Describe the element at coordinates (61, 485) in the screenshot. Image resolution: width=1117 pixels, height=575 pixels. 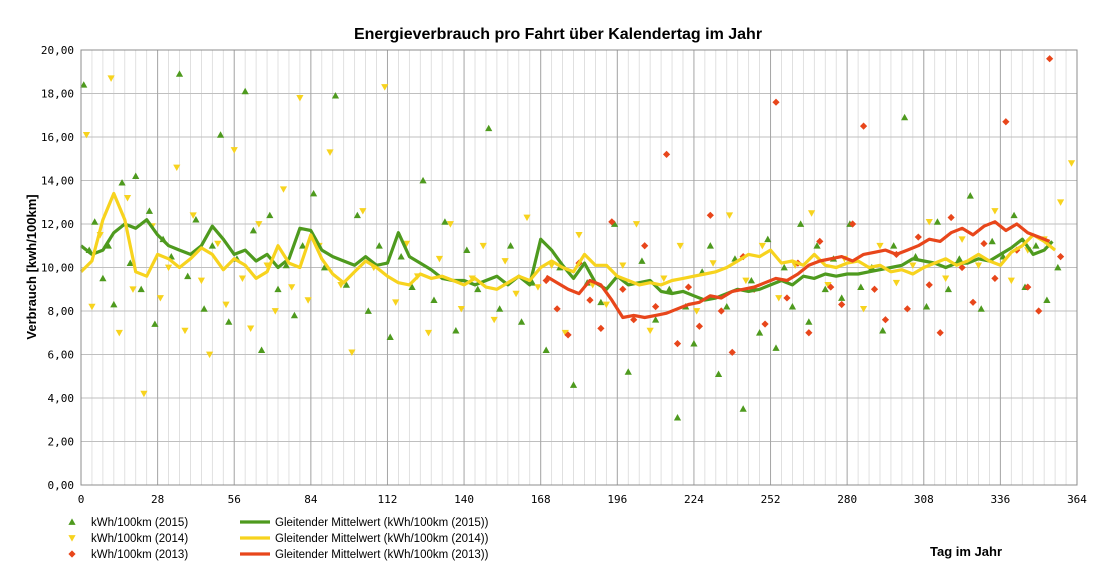
I see `y-tick-label: 0,00` at that location.